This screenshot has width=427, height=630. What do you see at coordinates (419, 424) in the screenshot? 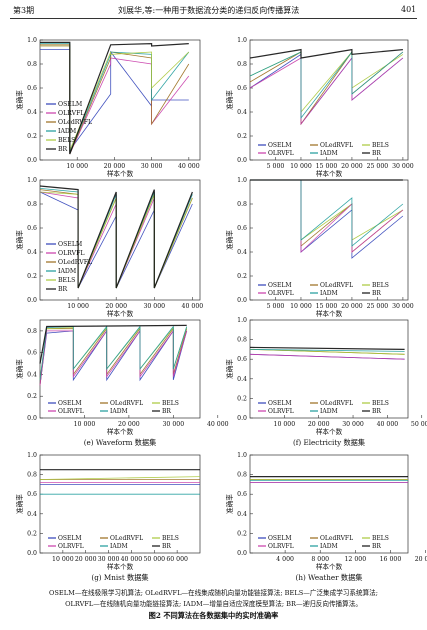
I see `x-tick-label: 50 000` at bounding box center [419, 424].